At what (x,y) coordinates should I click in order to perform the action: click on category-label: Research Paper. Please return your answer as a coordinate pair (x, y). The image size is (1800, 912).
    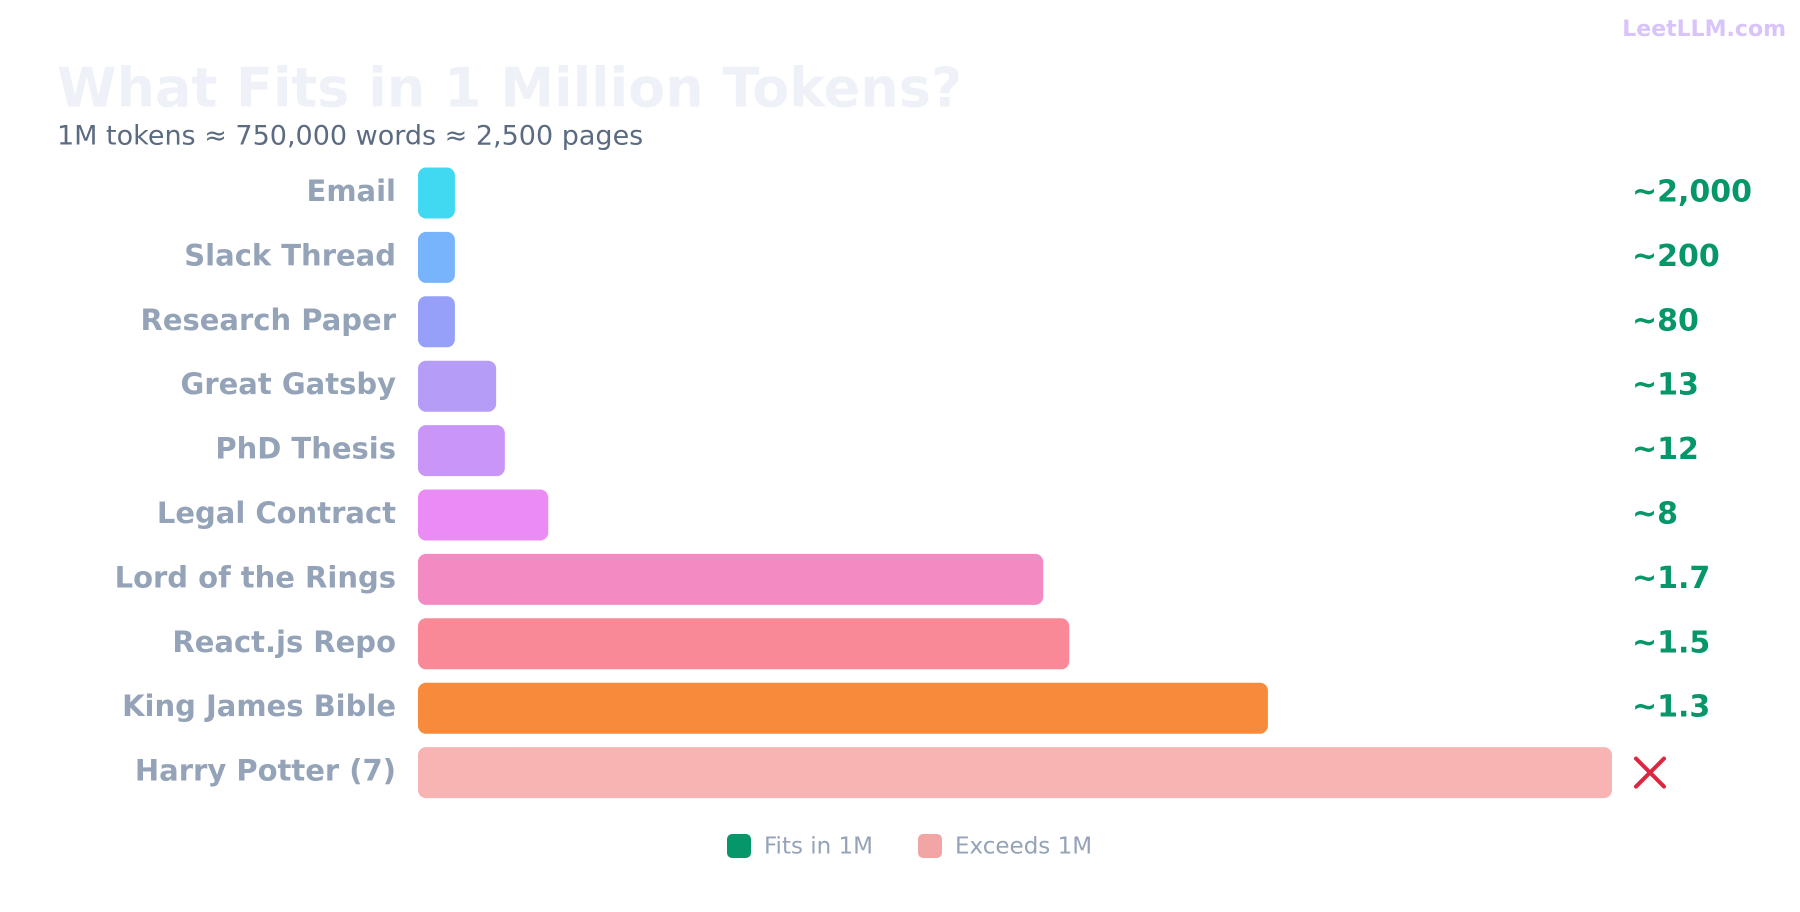
    Looking at the image, I should click on (268, 320).